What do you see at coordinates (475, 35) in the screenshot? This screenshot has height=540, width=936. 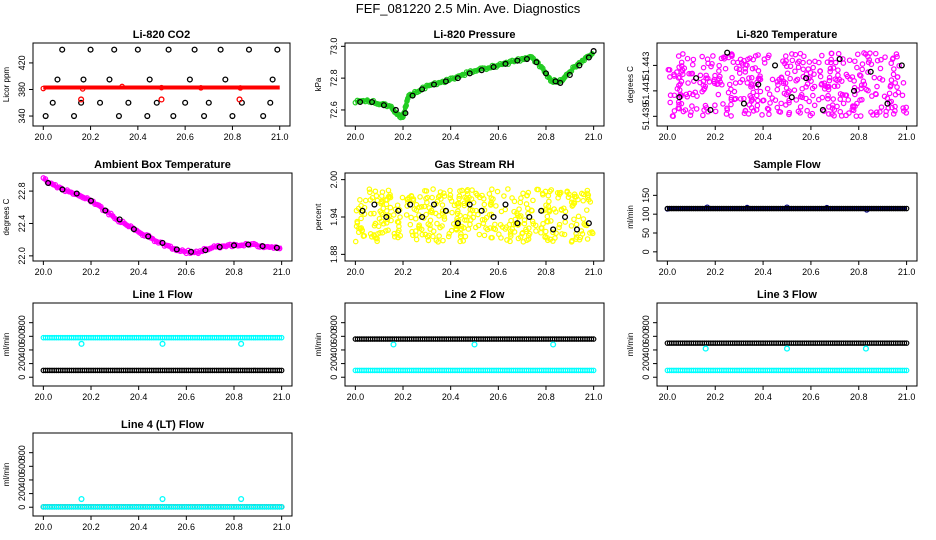 I see `chart-title: Li-820 Pressure` at bounding box center [475, 35].